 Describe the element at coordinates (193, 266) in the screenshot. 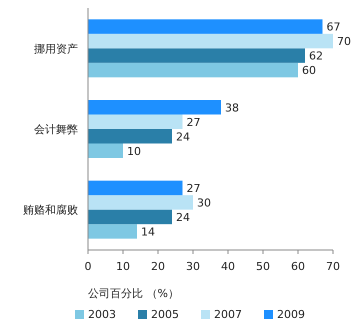

I see `x-tick-label: 30` at that location.